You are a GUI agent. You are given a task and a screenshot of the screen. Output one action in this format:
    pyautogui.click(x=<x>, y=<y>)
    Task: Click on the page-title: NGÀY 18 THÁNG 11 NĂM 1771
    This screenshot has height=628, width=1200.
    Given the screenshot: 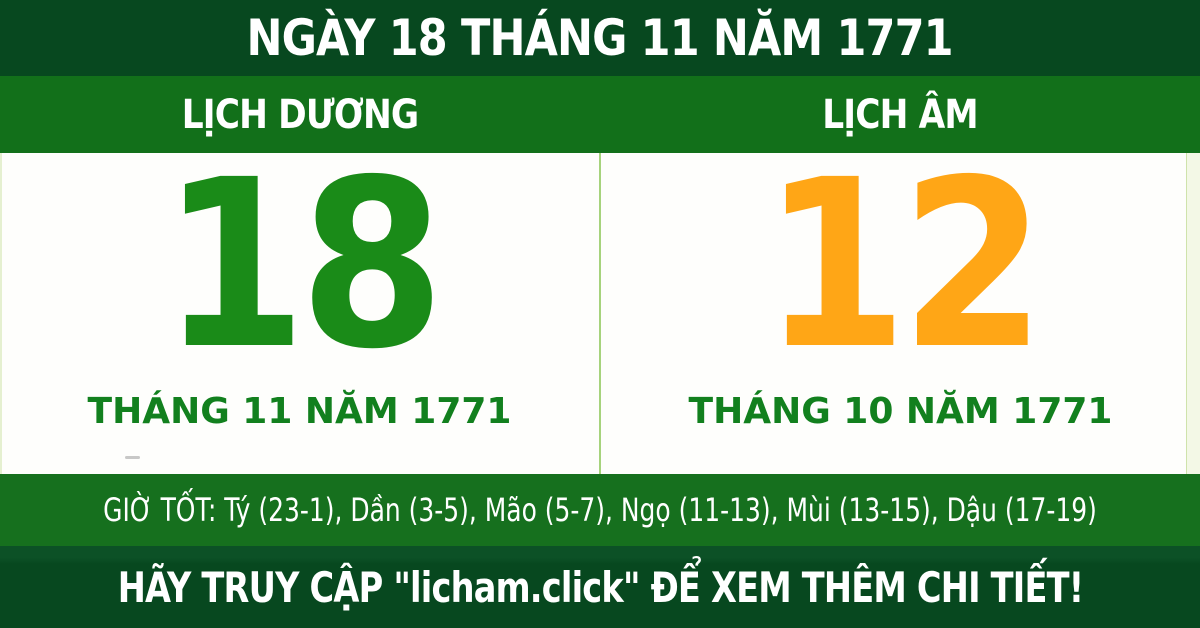 What is the action you would take?
    pyautogui.click(x=600, y=38)
    